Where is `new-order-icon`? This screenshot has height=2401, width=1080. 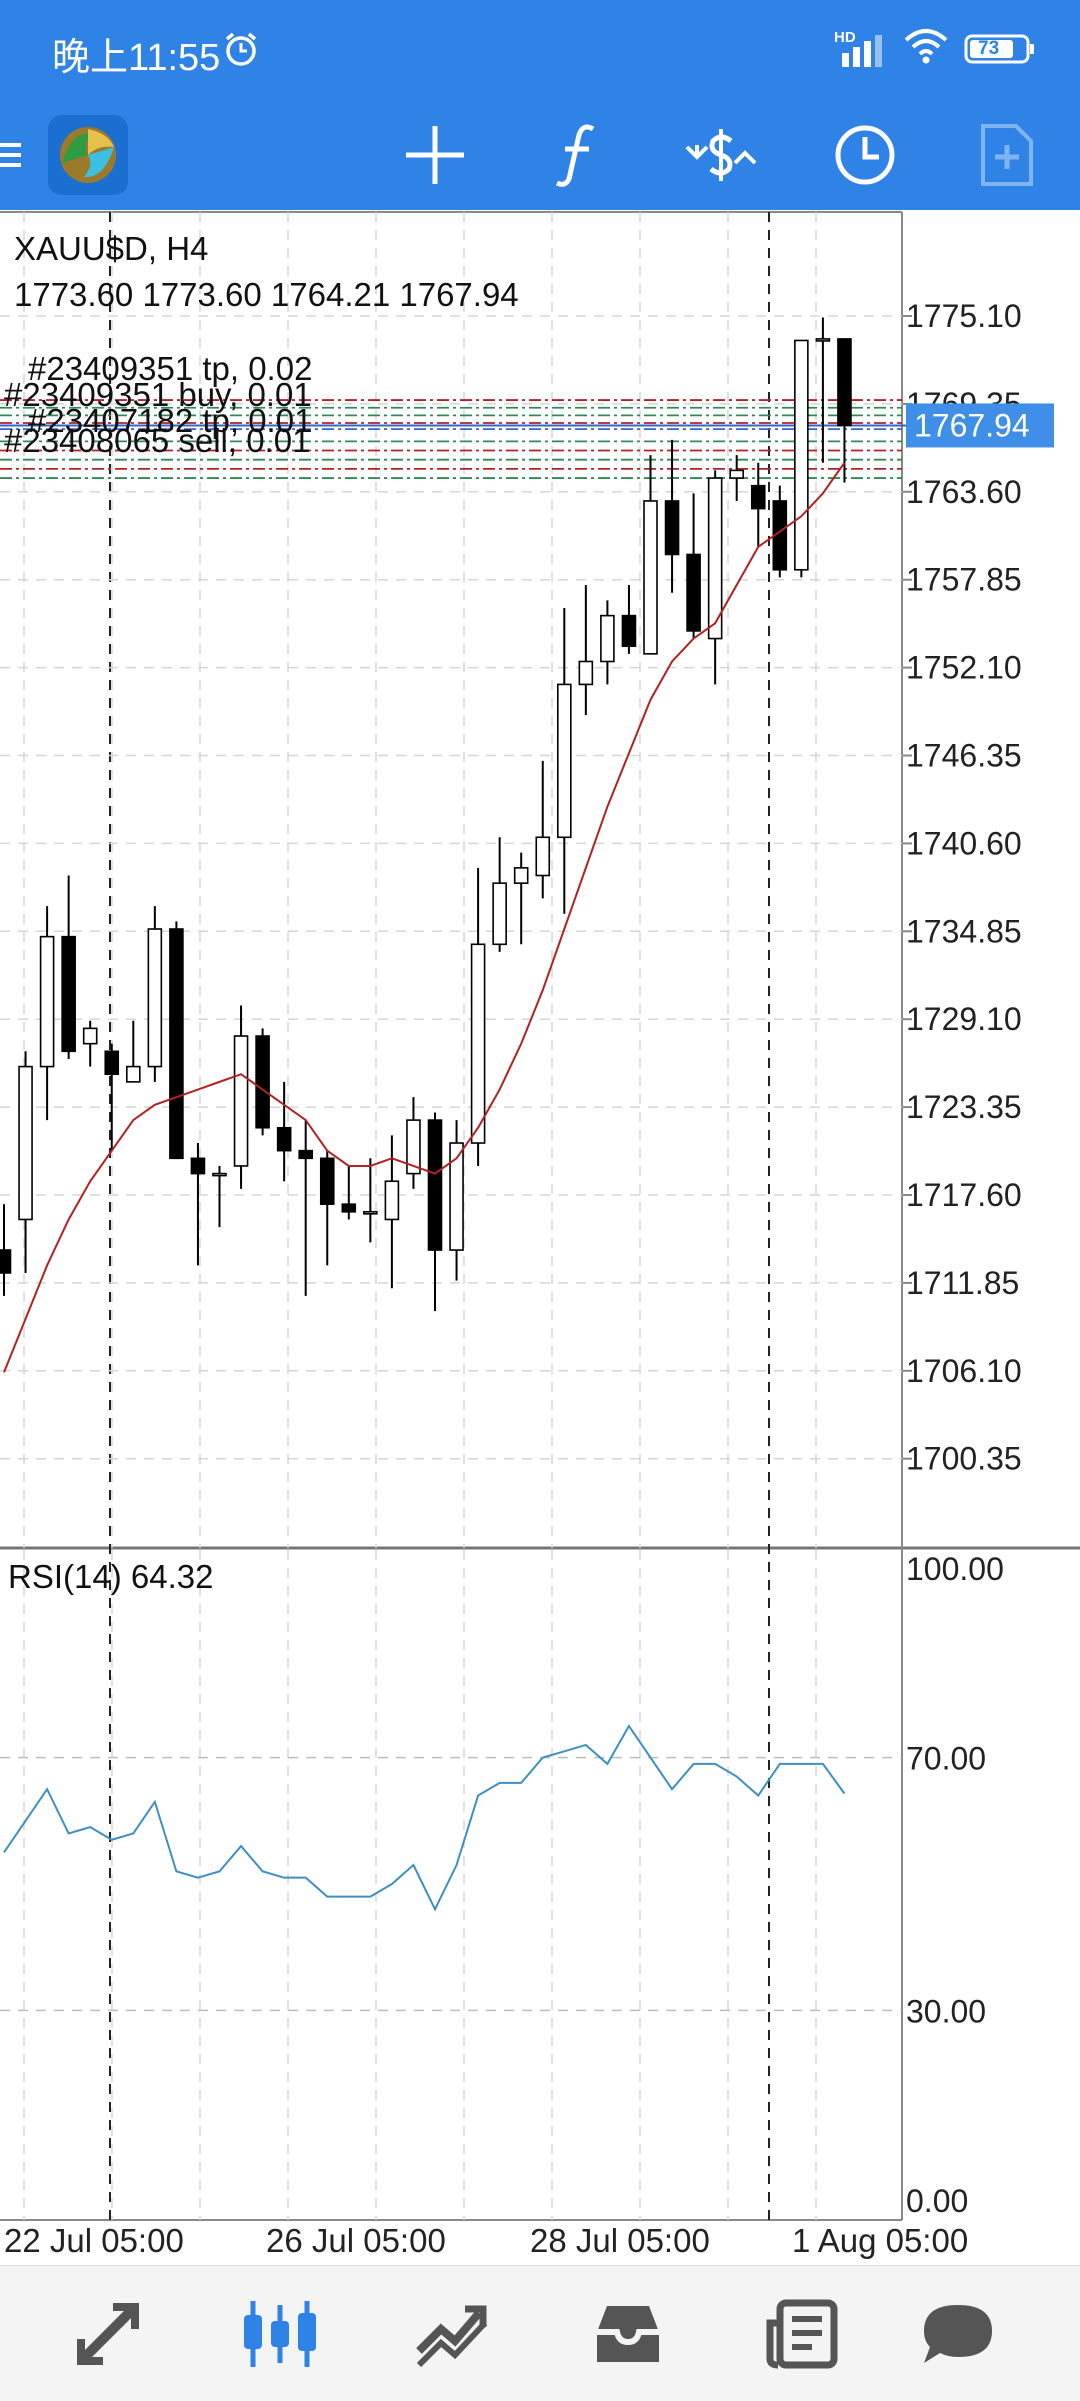
new-order-icon is located at coordinates (1007, 155).